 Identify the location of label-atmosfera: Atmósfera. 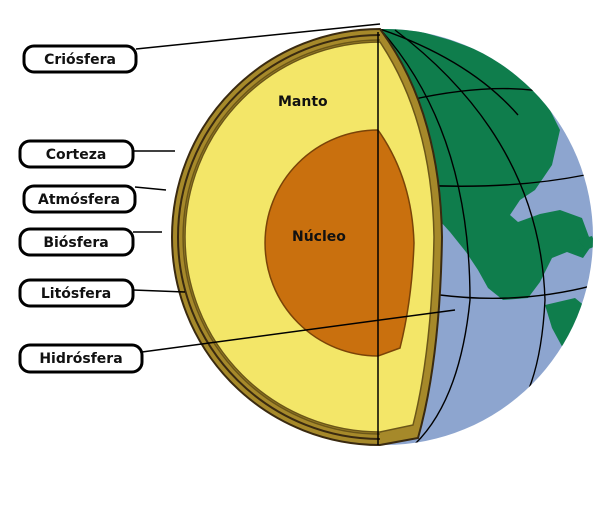
(79, 199).